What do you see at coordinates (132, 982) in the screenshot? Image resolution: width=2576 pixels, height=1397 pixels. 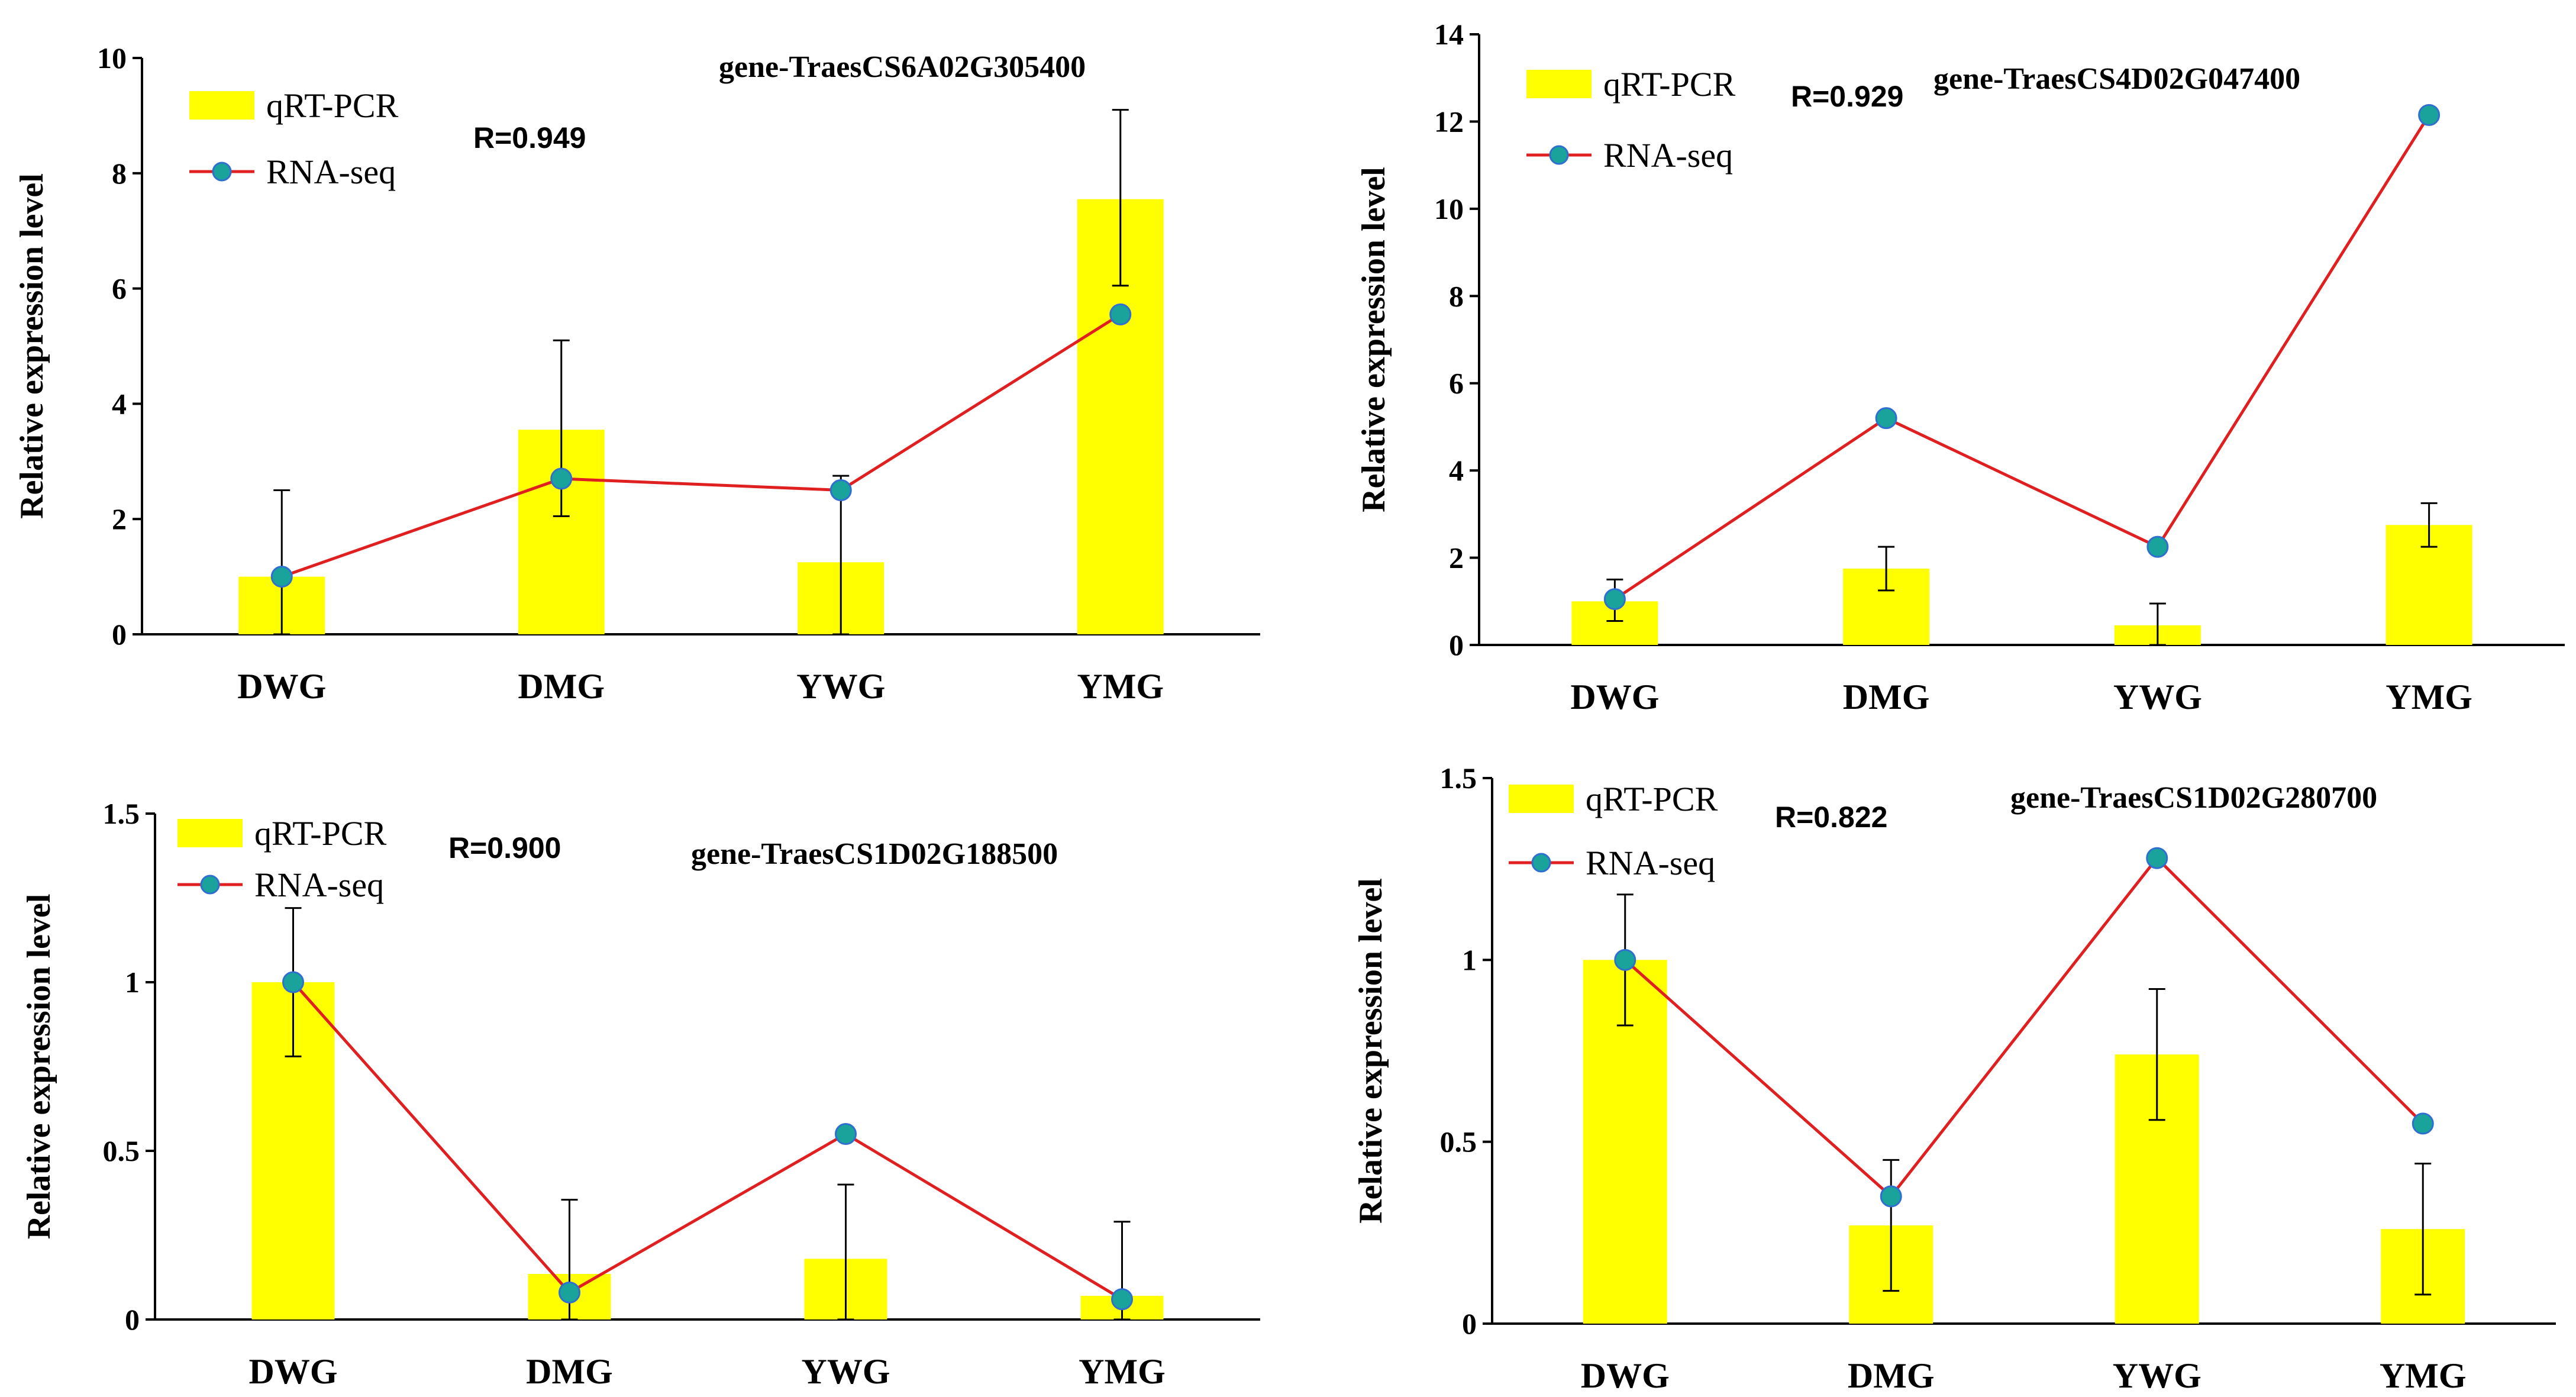 I see `y-tick-label: 1` at bounding box center [132, 982].